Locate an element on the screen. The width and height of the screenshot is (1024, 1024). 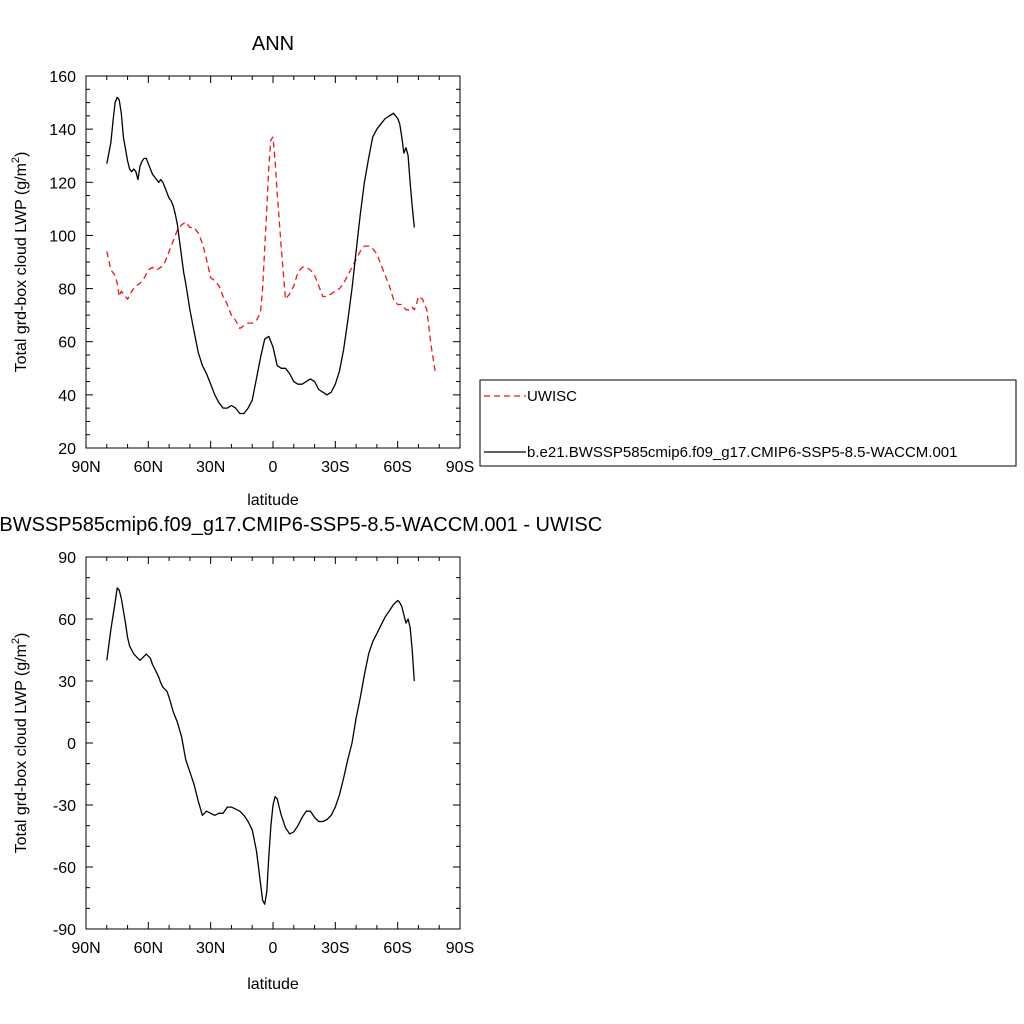
top-x-tick-label: 60N is located at coordinates (148, 467).